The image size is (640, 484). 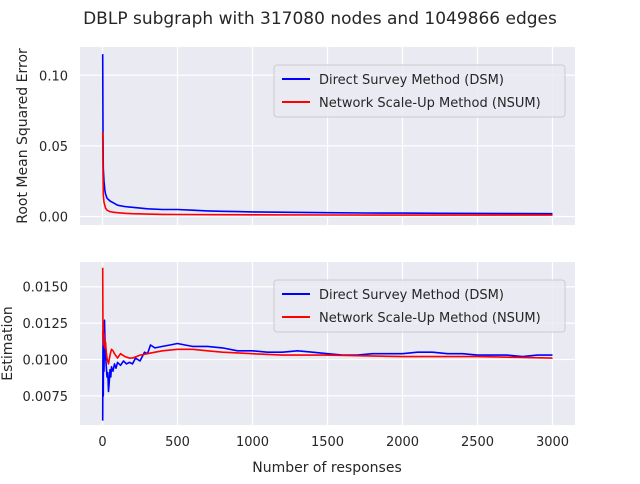 What do you see at coordinates (327, 442) in the screenshot?
I see `x-tick-label: 1500` at bounding box center [327, 442].